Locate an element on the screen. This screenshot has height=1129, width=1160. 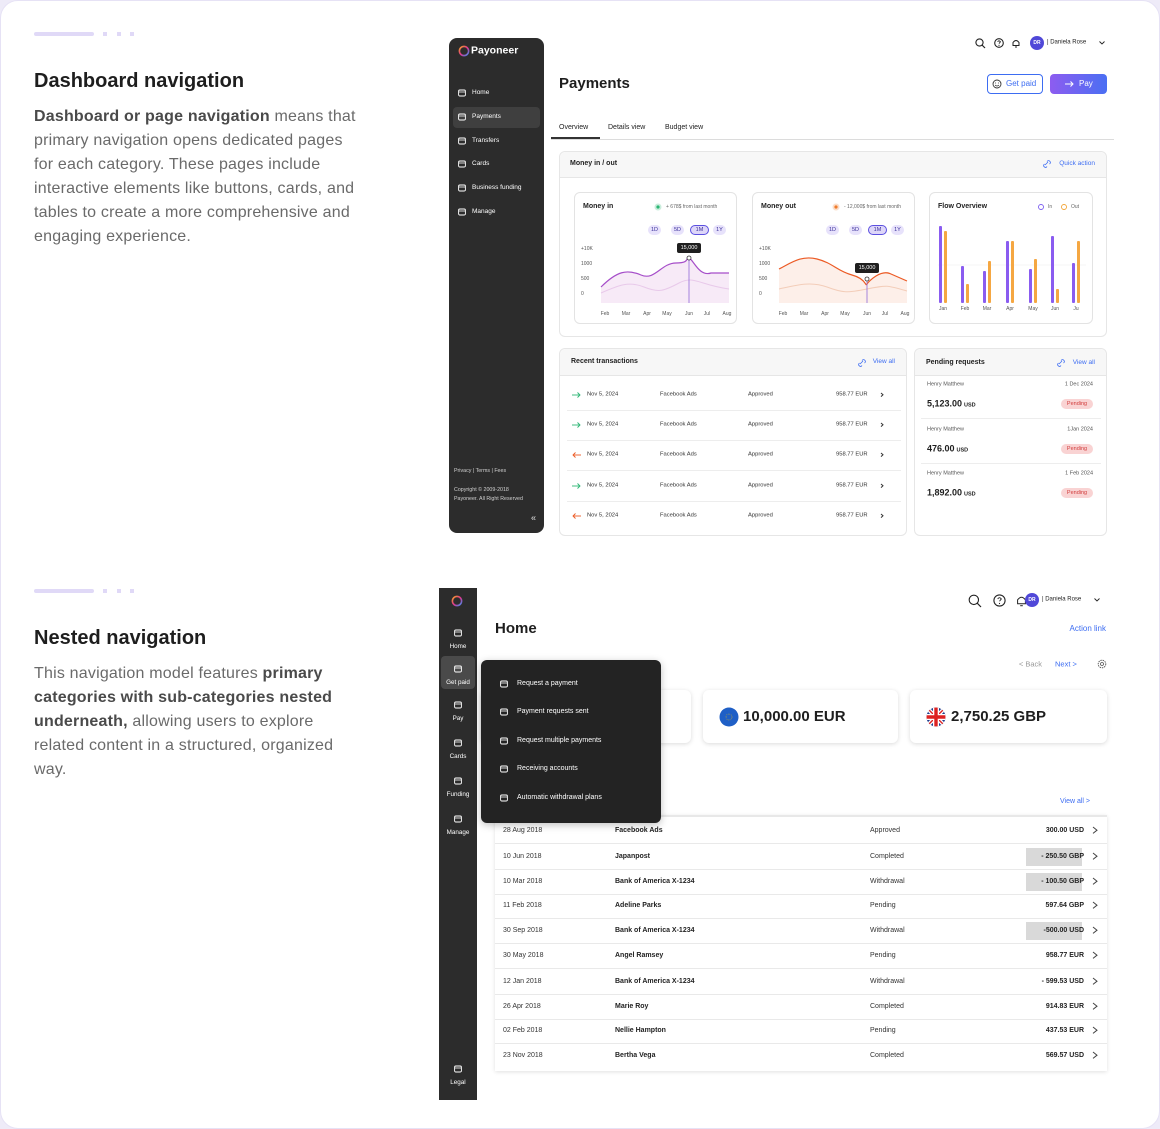
collapse-button: « is located at coordinates (533, 517).